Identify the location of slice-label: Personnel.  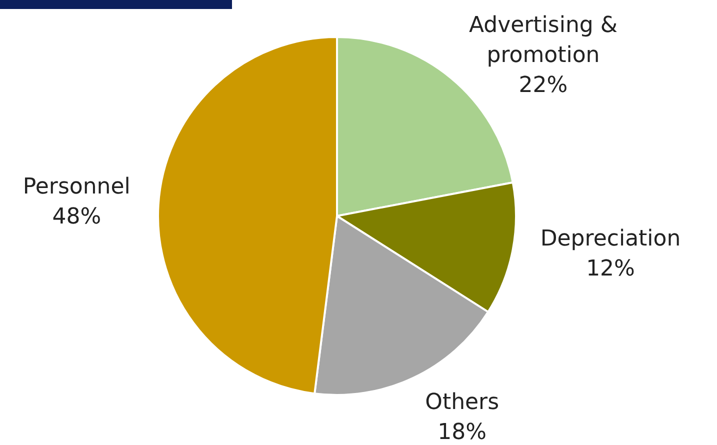
(76, 187).